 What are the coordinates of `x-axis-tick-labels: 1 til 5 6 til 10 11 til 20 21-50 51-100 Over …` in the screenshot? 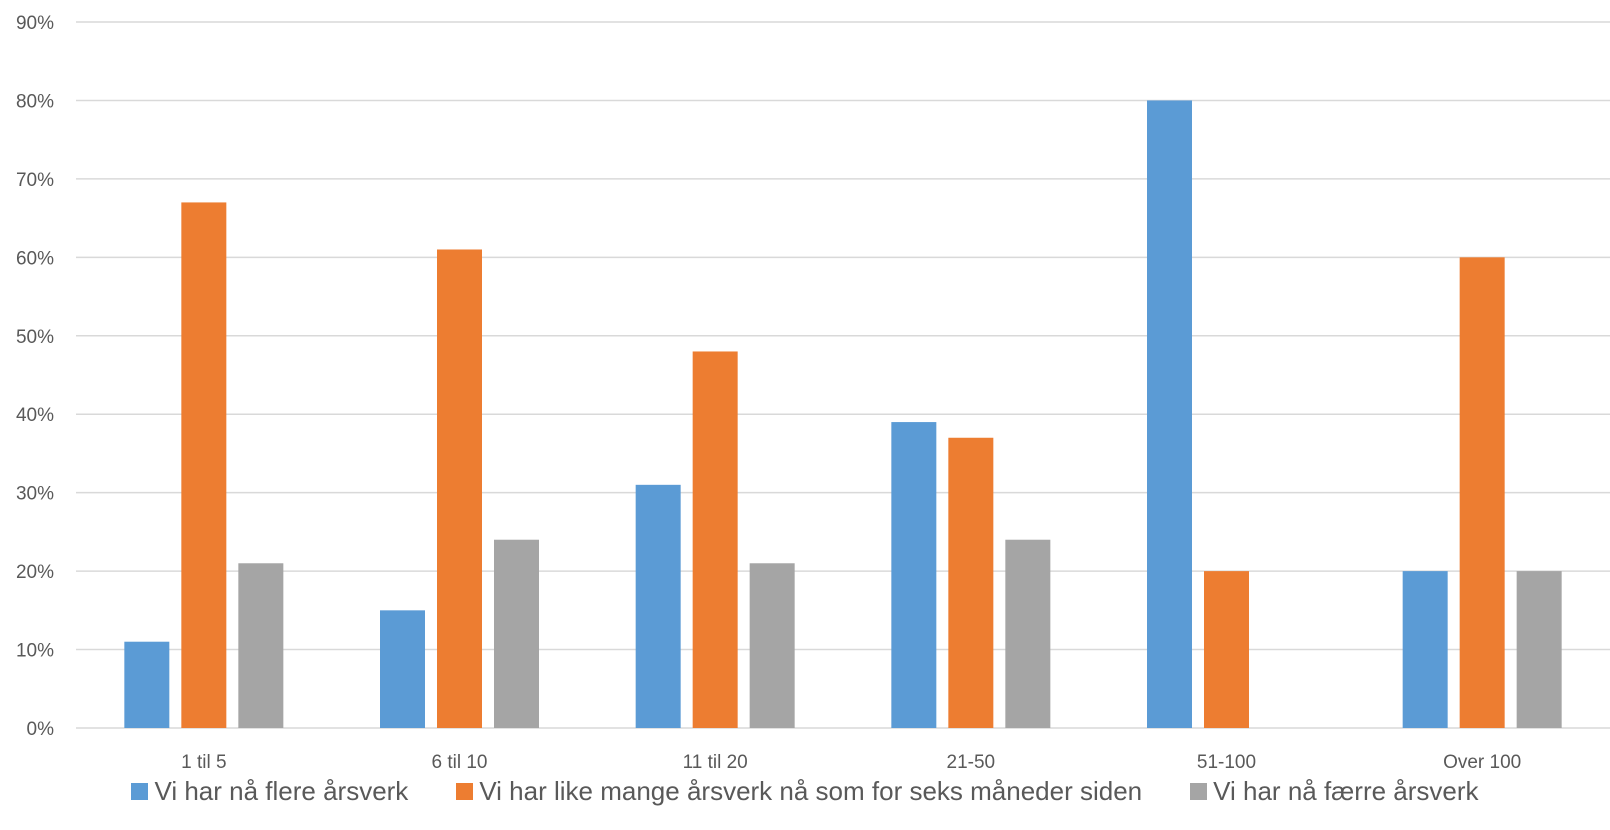 It's located at (851, 761).